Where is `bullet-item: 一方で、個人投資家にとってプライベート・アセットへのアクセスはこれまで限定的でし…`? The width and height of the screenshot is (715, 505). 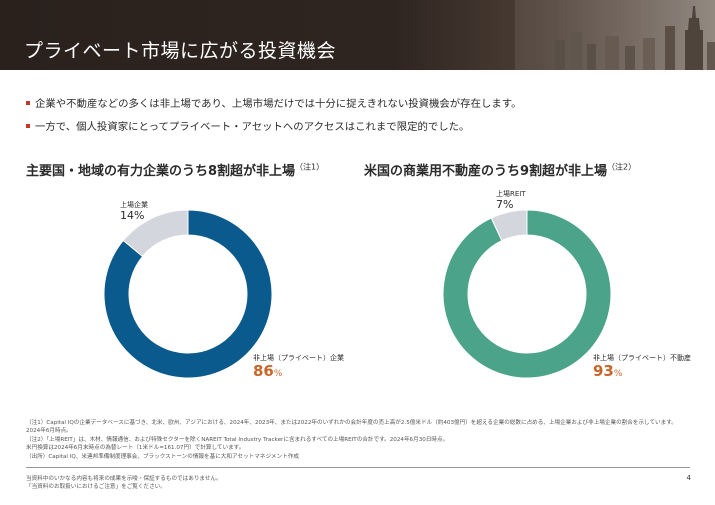 bullet-item: 一方で、個人投資家にとってプライベート・アセットへのアクセスはこれまで限定的でし… is located at coordinates (273, 125).